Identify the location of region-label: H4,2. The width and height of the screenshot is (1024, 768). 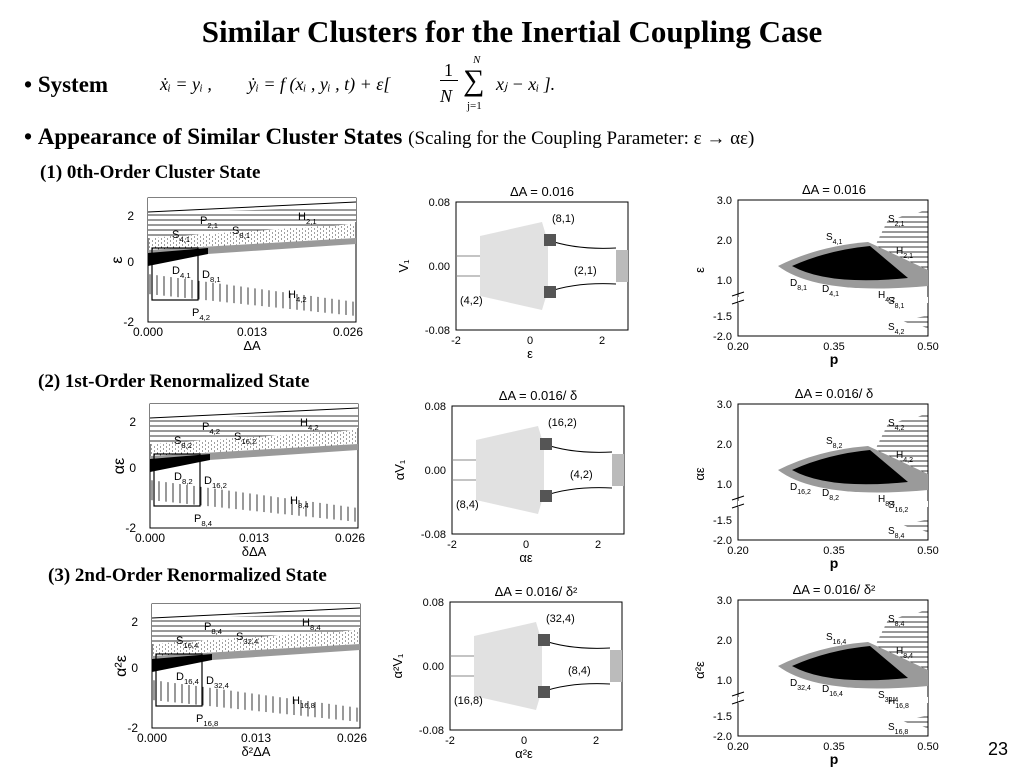
(904, 457).